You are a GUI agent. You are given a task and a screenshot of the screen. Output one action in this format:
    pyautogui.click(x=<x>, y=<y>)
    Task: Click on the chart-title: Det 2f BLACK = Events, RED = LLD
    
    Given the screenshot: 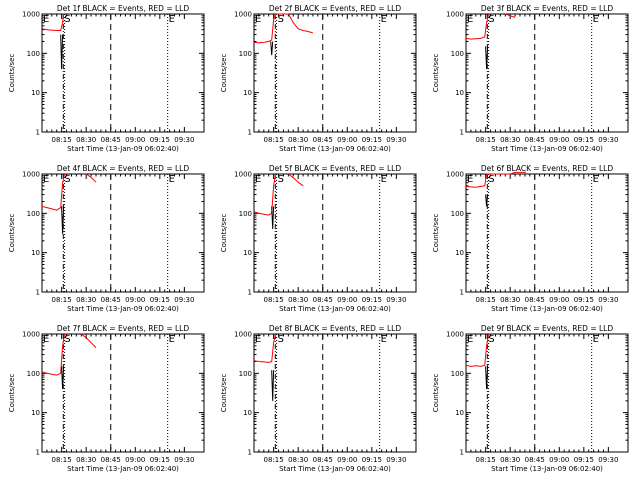 What is the action you would take?
    pyautogui.click(x=335, y=8)
    